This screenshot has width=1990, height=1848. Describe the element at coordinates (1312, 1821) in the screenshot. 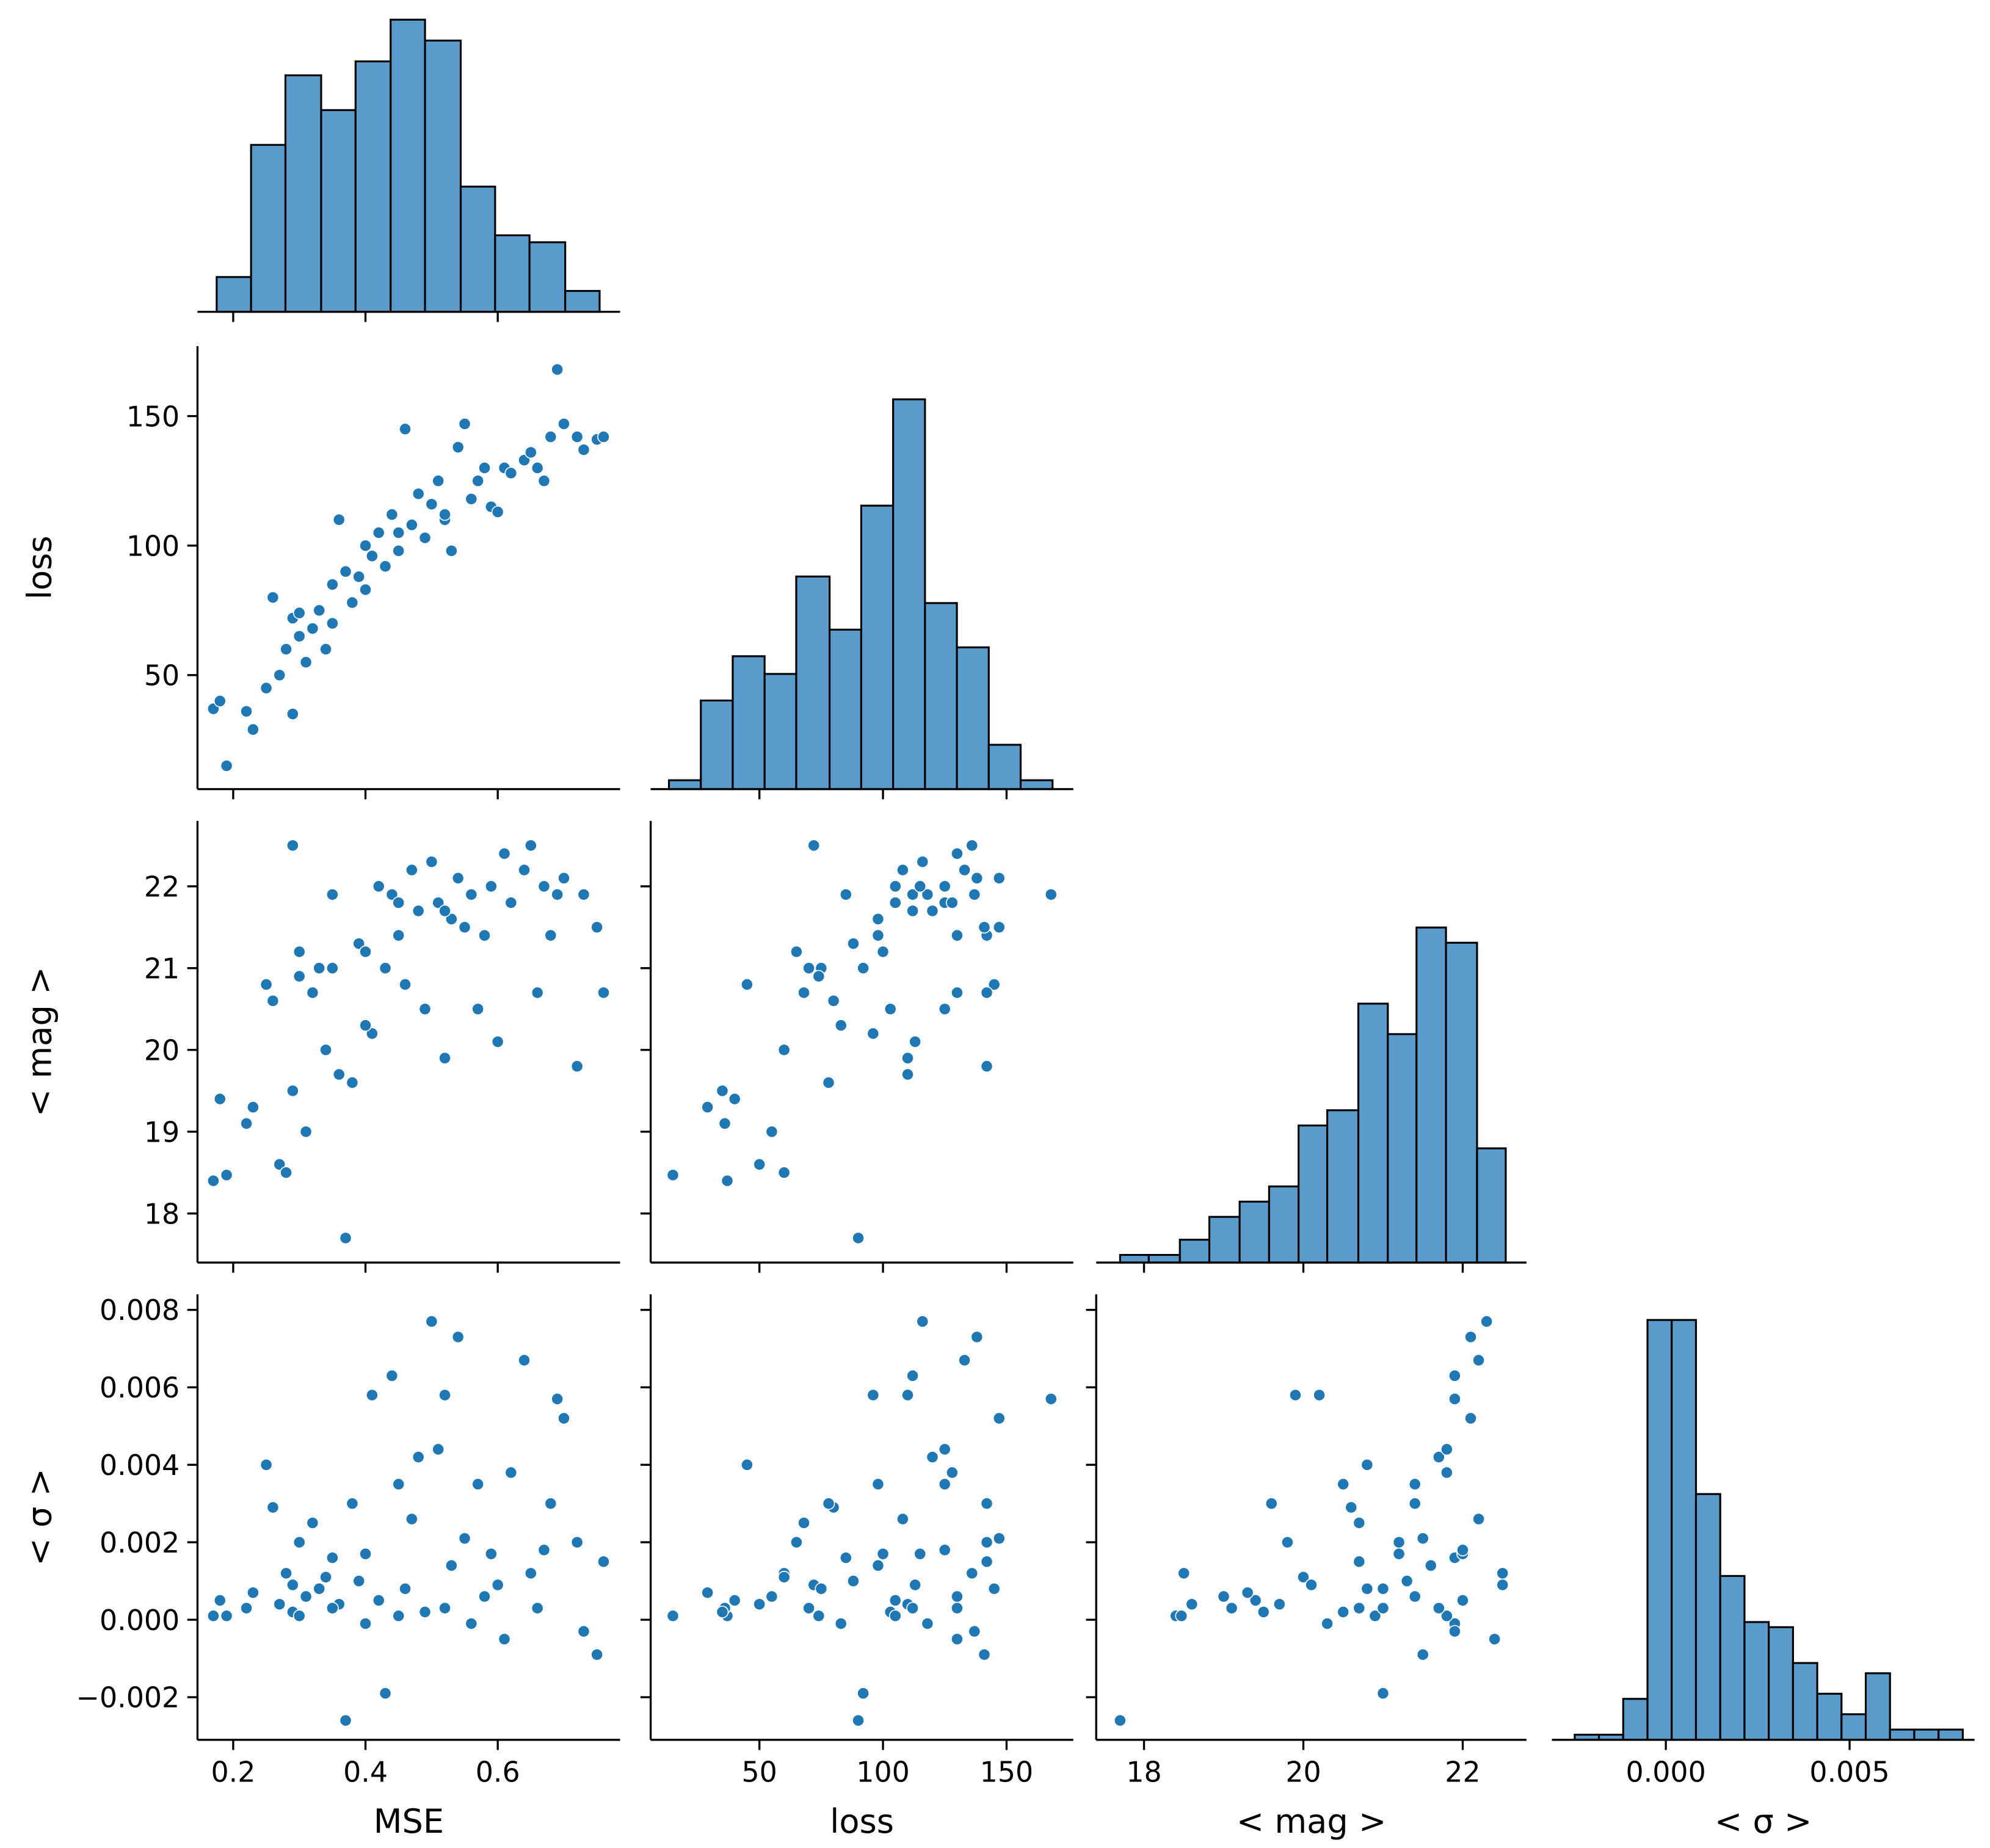

I see `x-axis-label: < mag >` at that location.